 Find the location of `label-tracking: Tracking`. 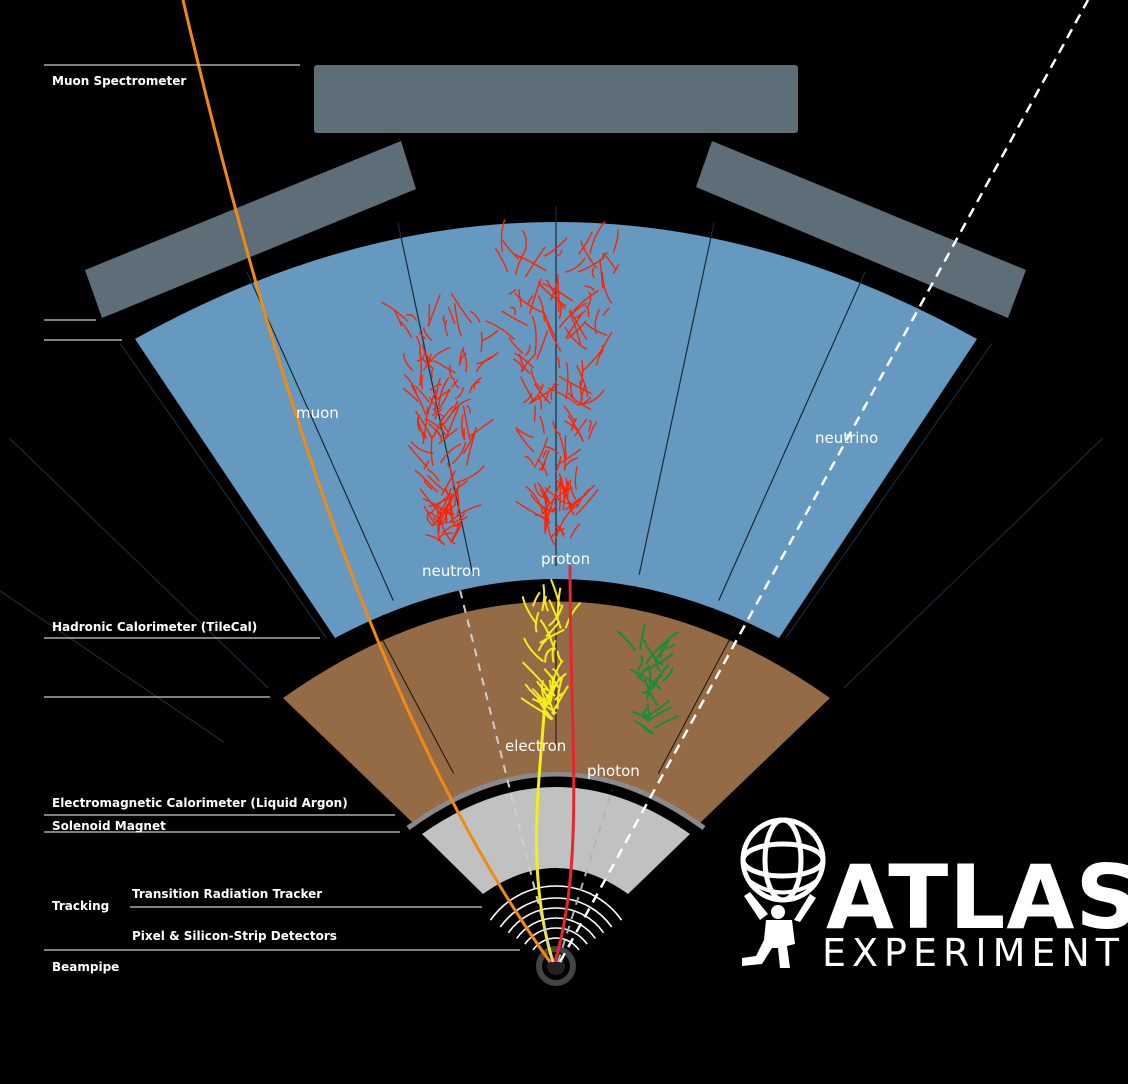

label-tracking: Tracking is located at coordinates (80, 906).